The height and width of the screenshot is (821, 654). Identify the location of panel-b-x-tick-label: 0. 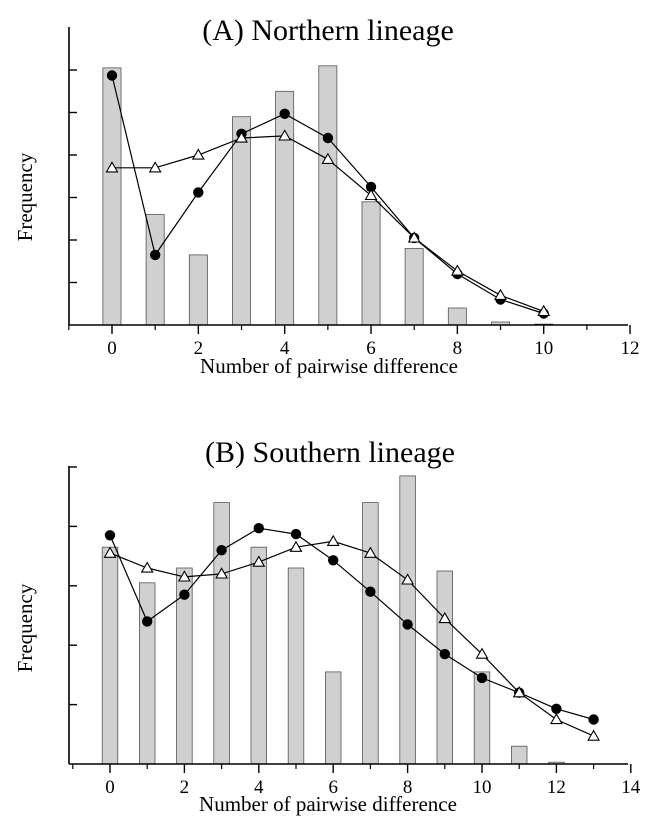
(110, 787).